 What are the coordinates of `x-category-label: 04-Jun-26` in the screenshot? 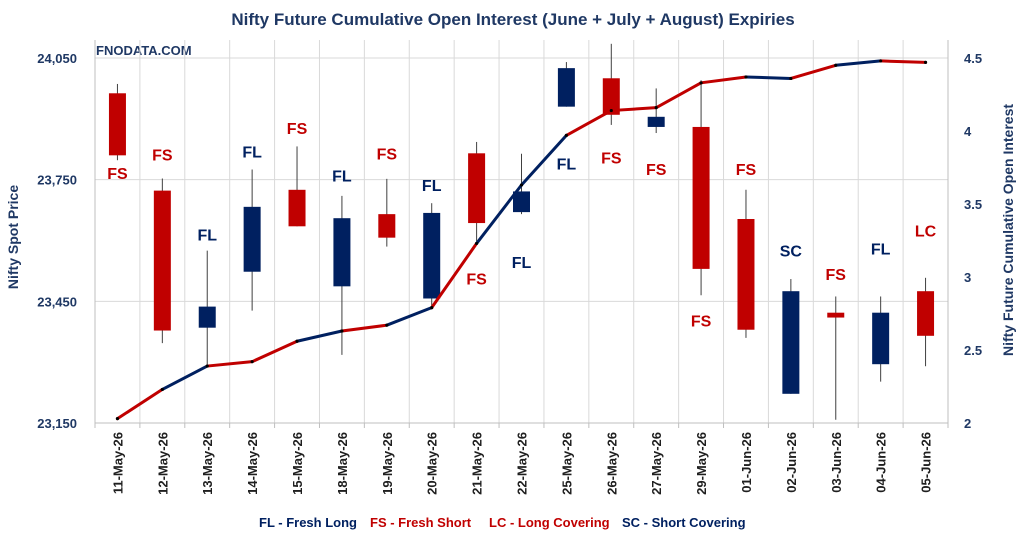 It's located at (881, 462).